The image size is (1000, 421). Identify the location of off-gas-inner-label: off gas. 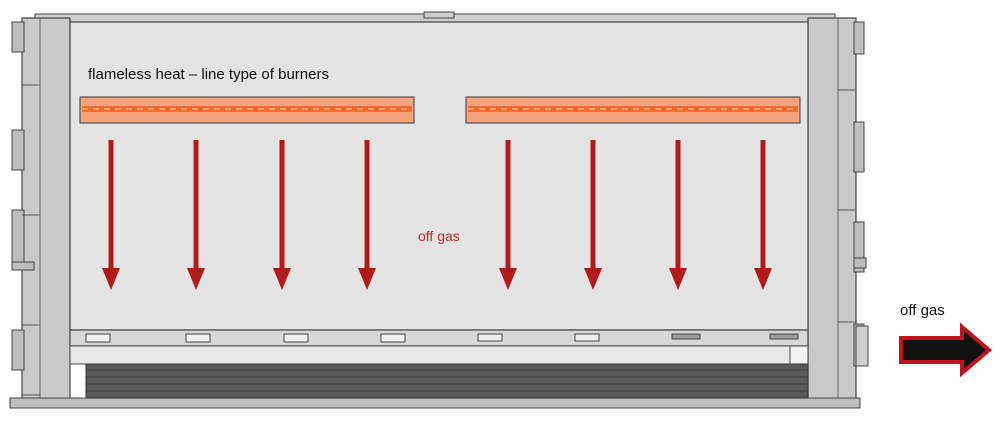
(439, 236).